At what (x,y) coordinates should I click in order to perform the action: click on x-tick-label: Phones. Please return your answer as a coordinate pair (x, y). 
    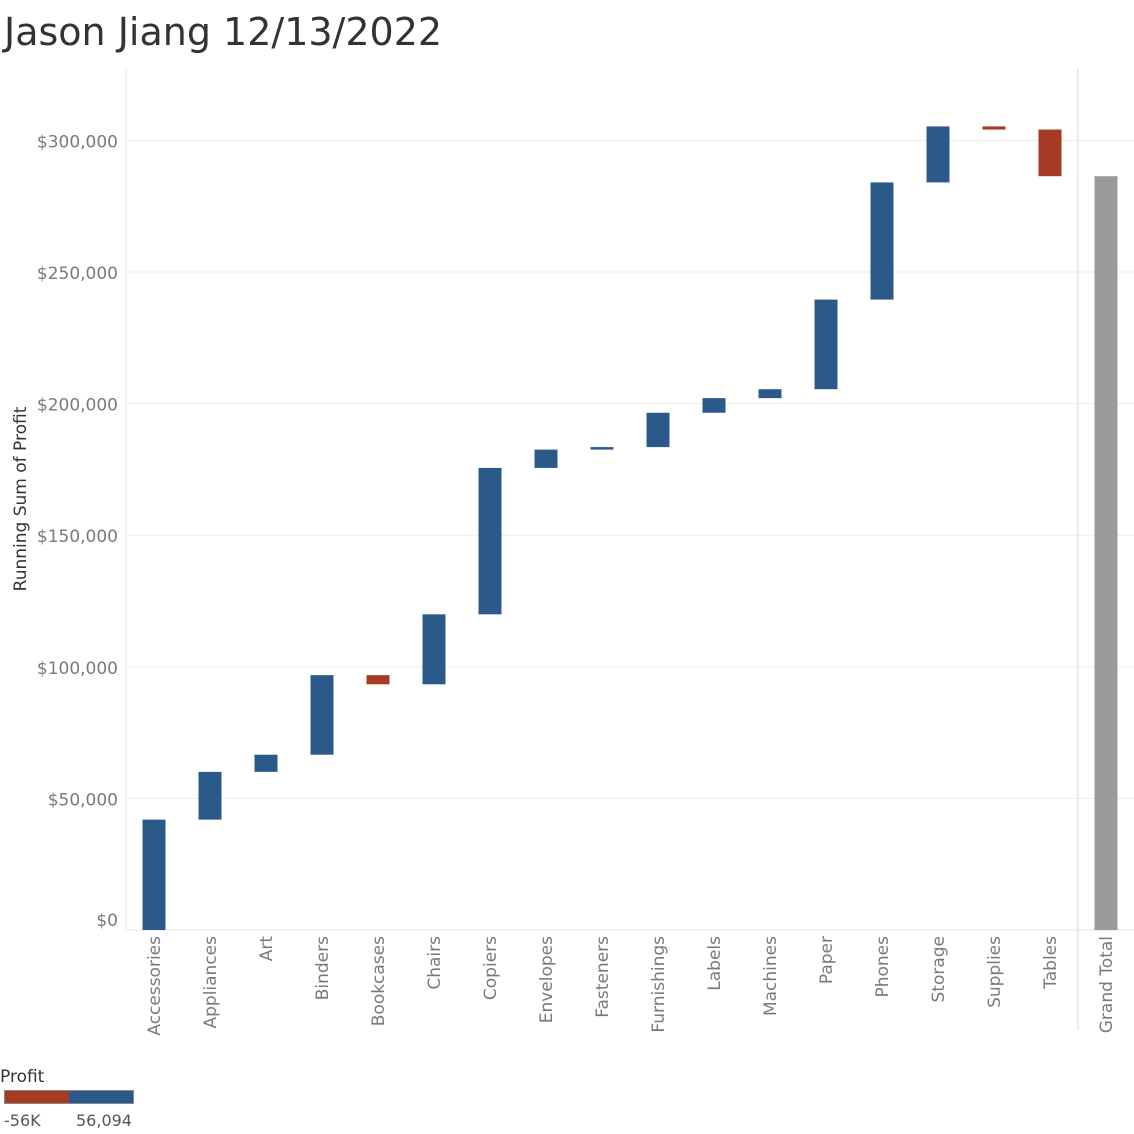
    Looking at the image, I should click on (883, 967).